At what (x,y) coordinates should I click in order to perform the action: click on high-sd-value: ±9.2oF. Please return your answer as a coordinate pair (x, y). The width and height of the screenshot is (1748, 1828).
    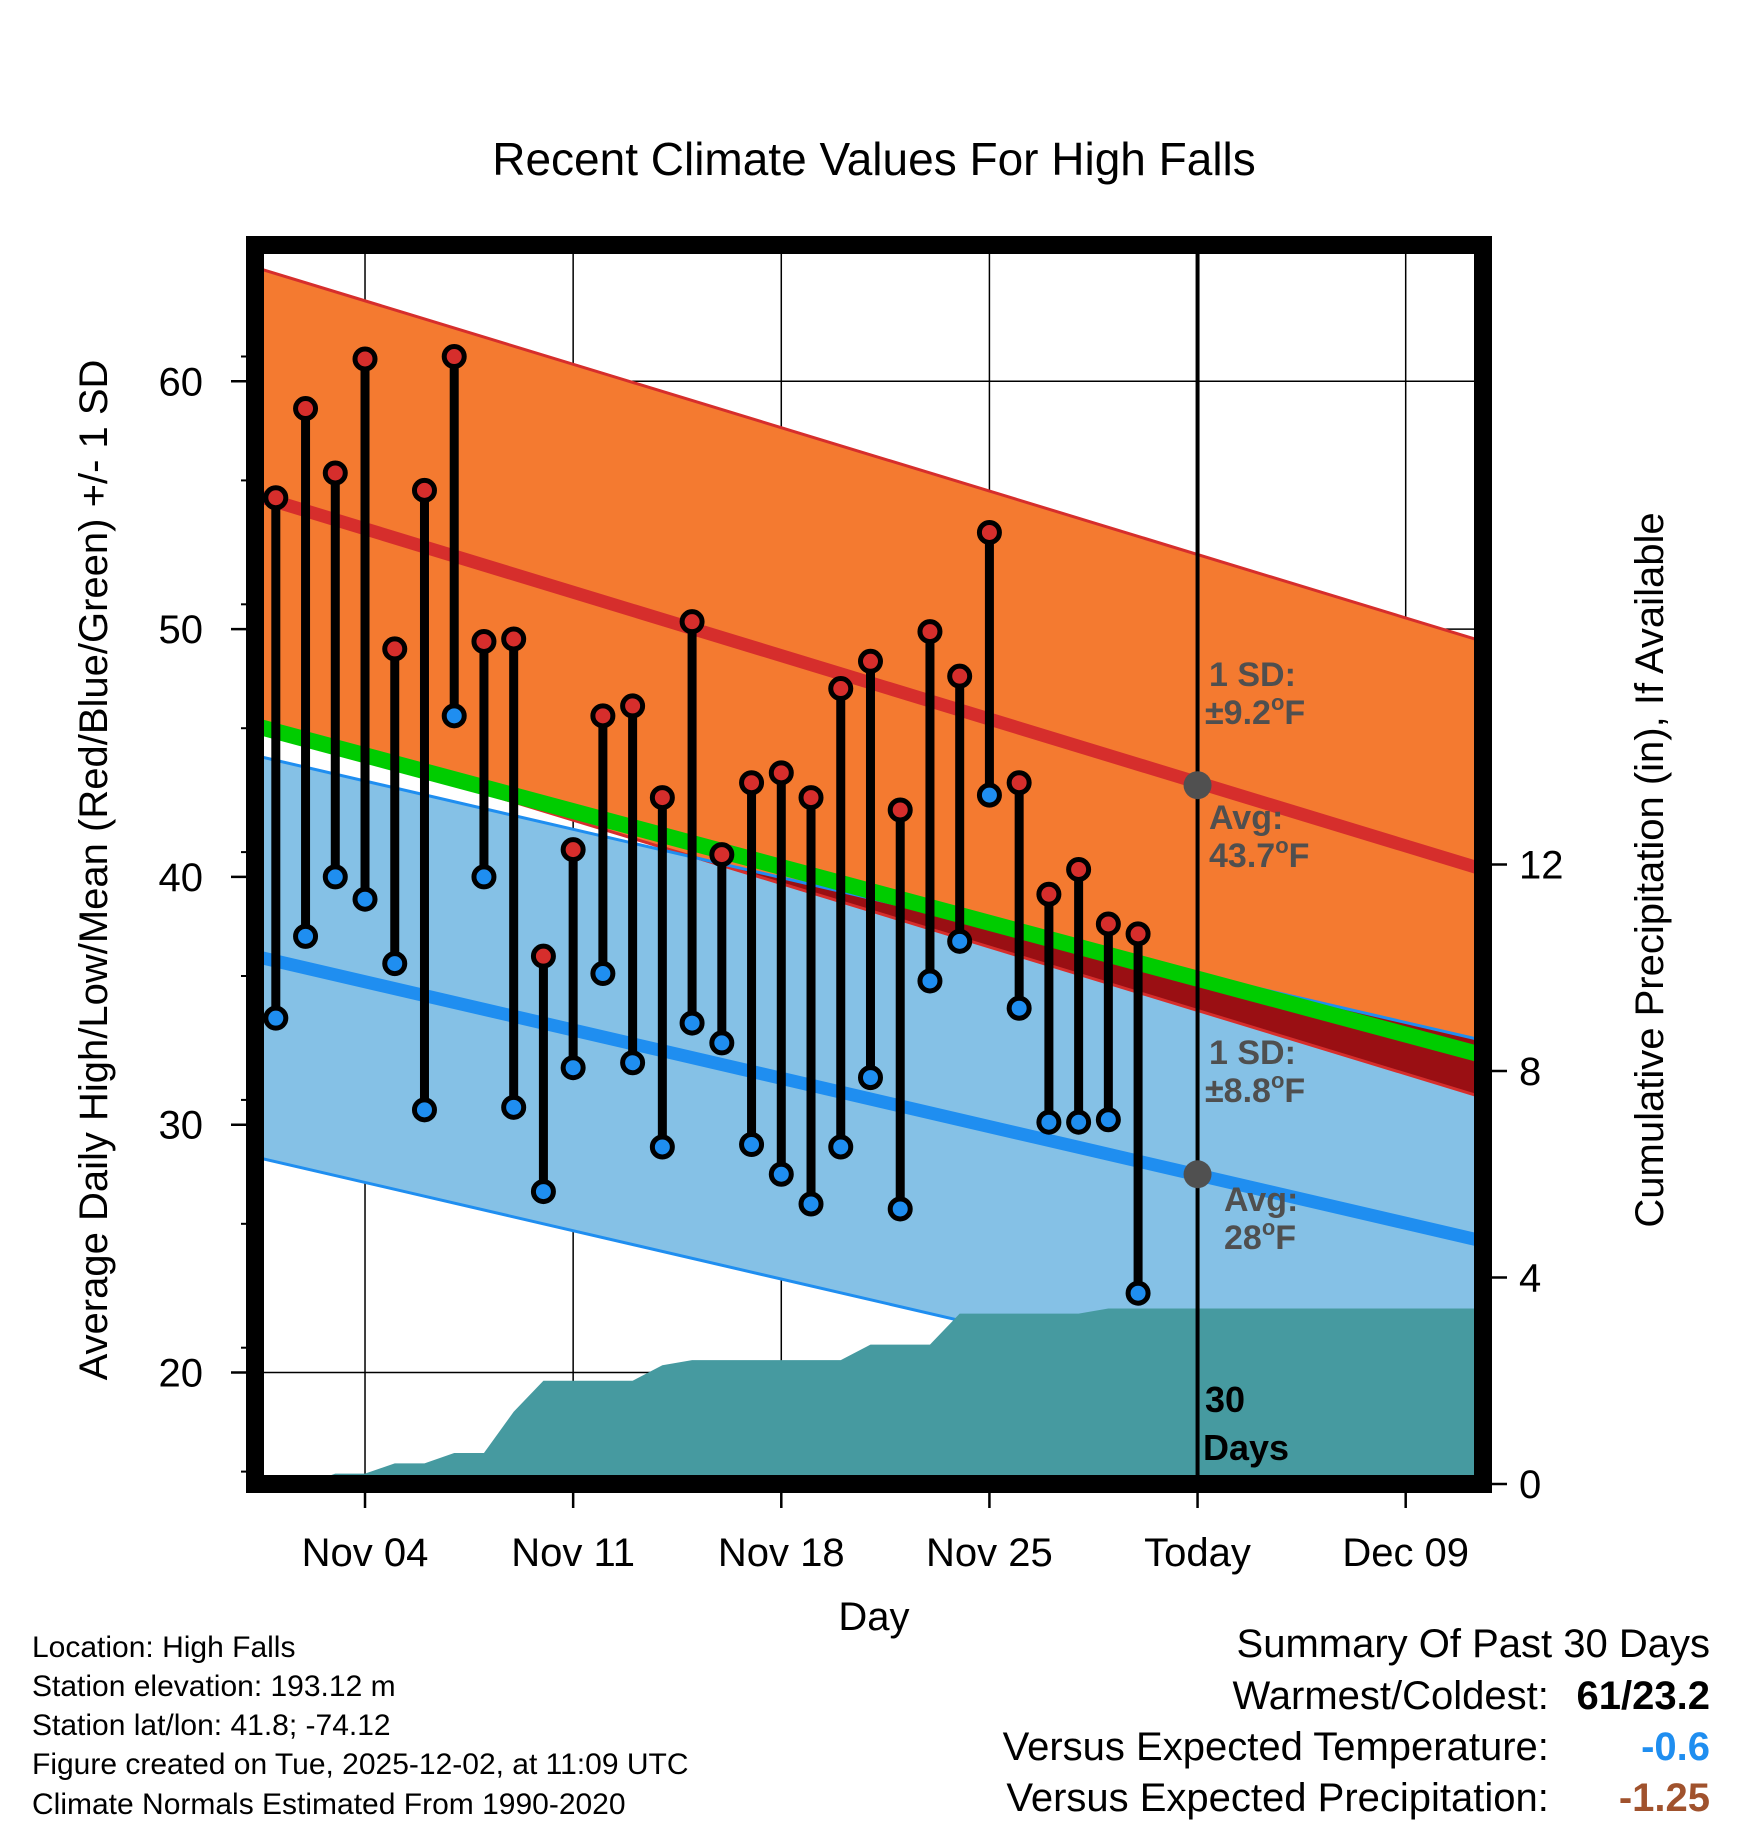
    Looking at the image, I should click on (1255, 711).